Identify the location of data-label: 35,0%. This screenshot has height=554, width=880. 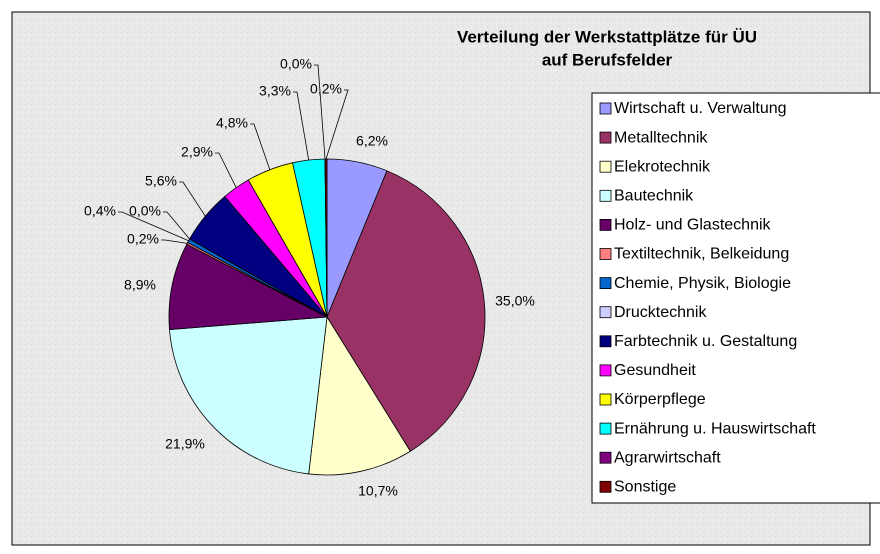
(515, 301).